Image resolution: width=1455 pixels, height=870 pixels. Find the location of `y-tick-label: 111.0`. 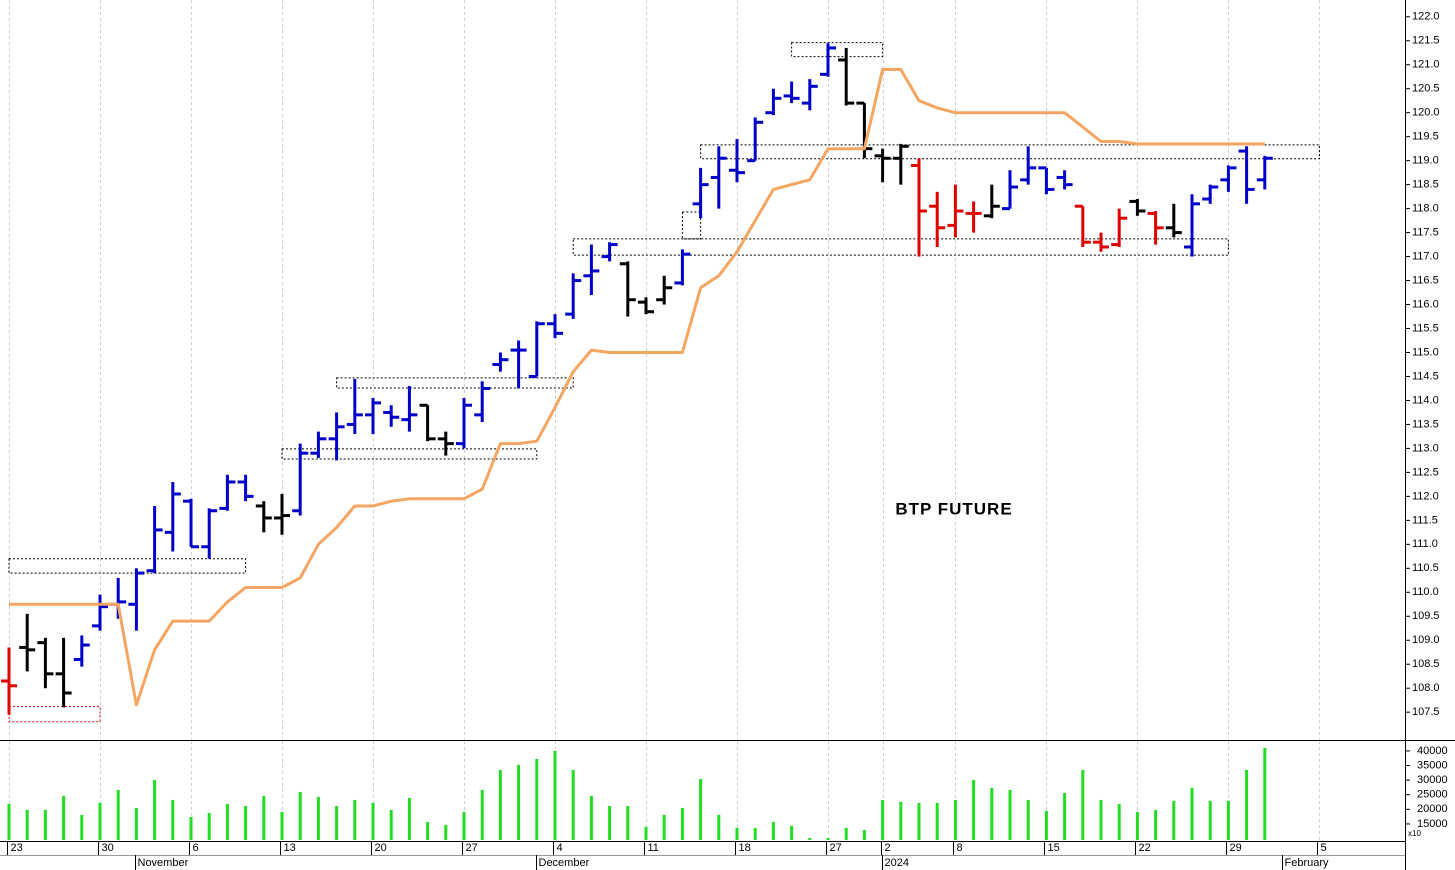

y-tick-label: 111.0 is located at coordinates (1425, 544).